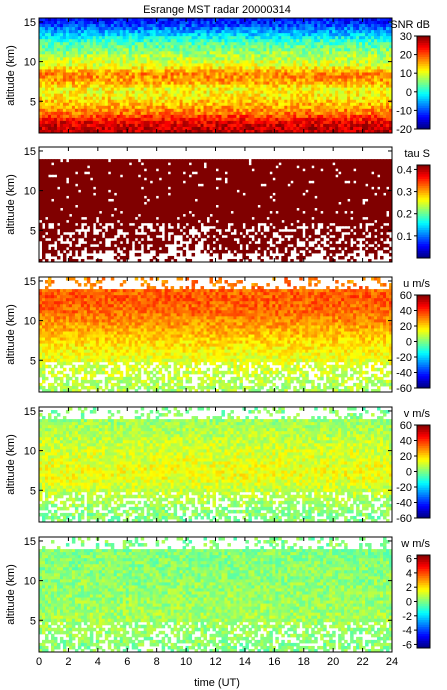  Describe the element at coordinates (333, 662) in the screenshot. I see `x-tick-label: 20` at that location.